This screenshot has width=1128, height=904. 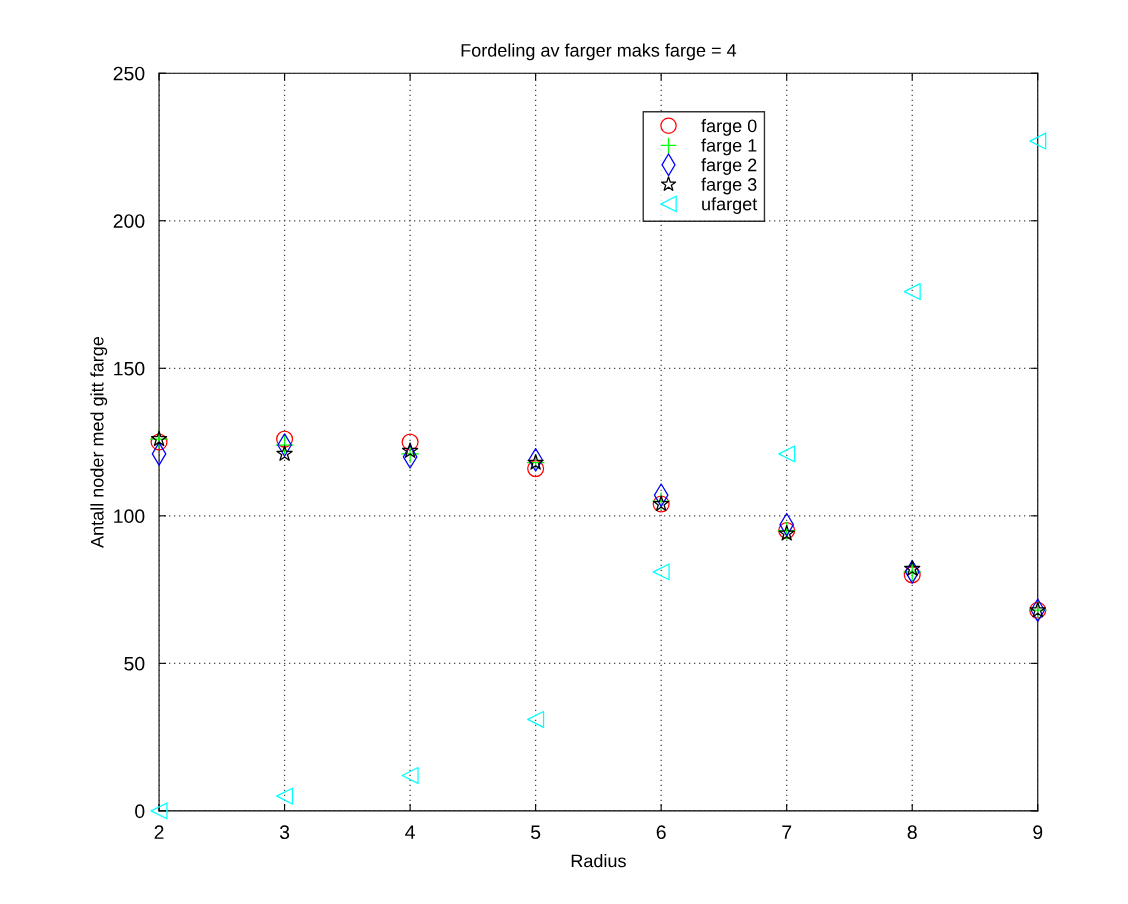 What do you see at coordinates (536, 832) in the screenshot?
I see `x-tick-label: 5` at bounding box center [536, 832].